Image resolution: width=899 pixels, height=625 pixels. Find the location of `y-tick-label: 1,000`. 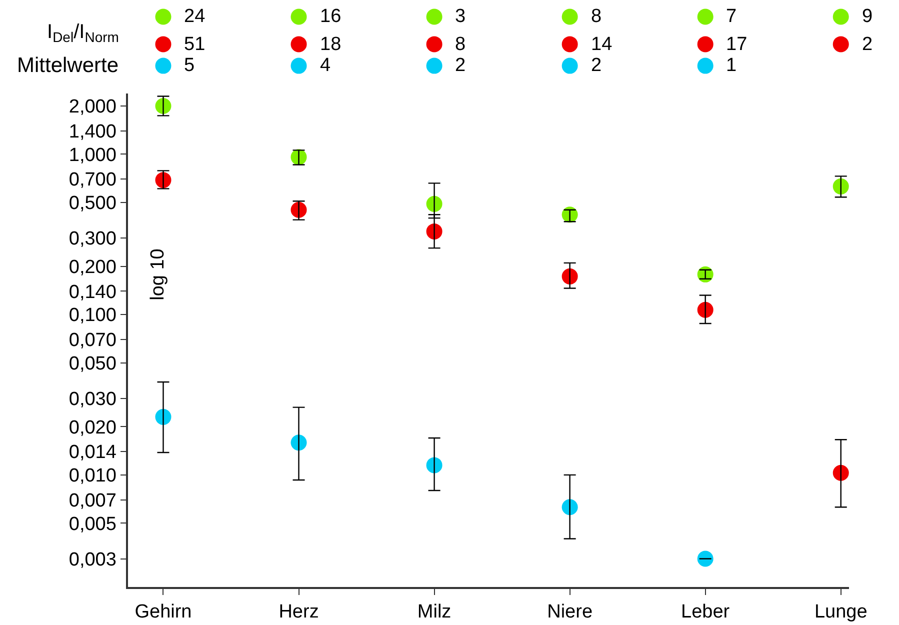

y-tick-label: 1,000 is located at coordinates (92, 155).